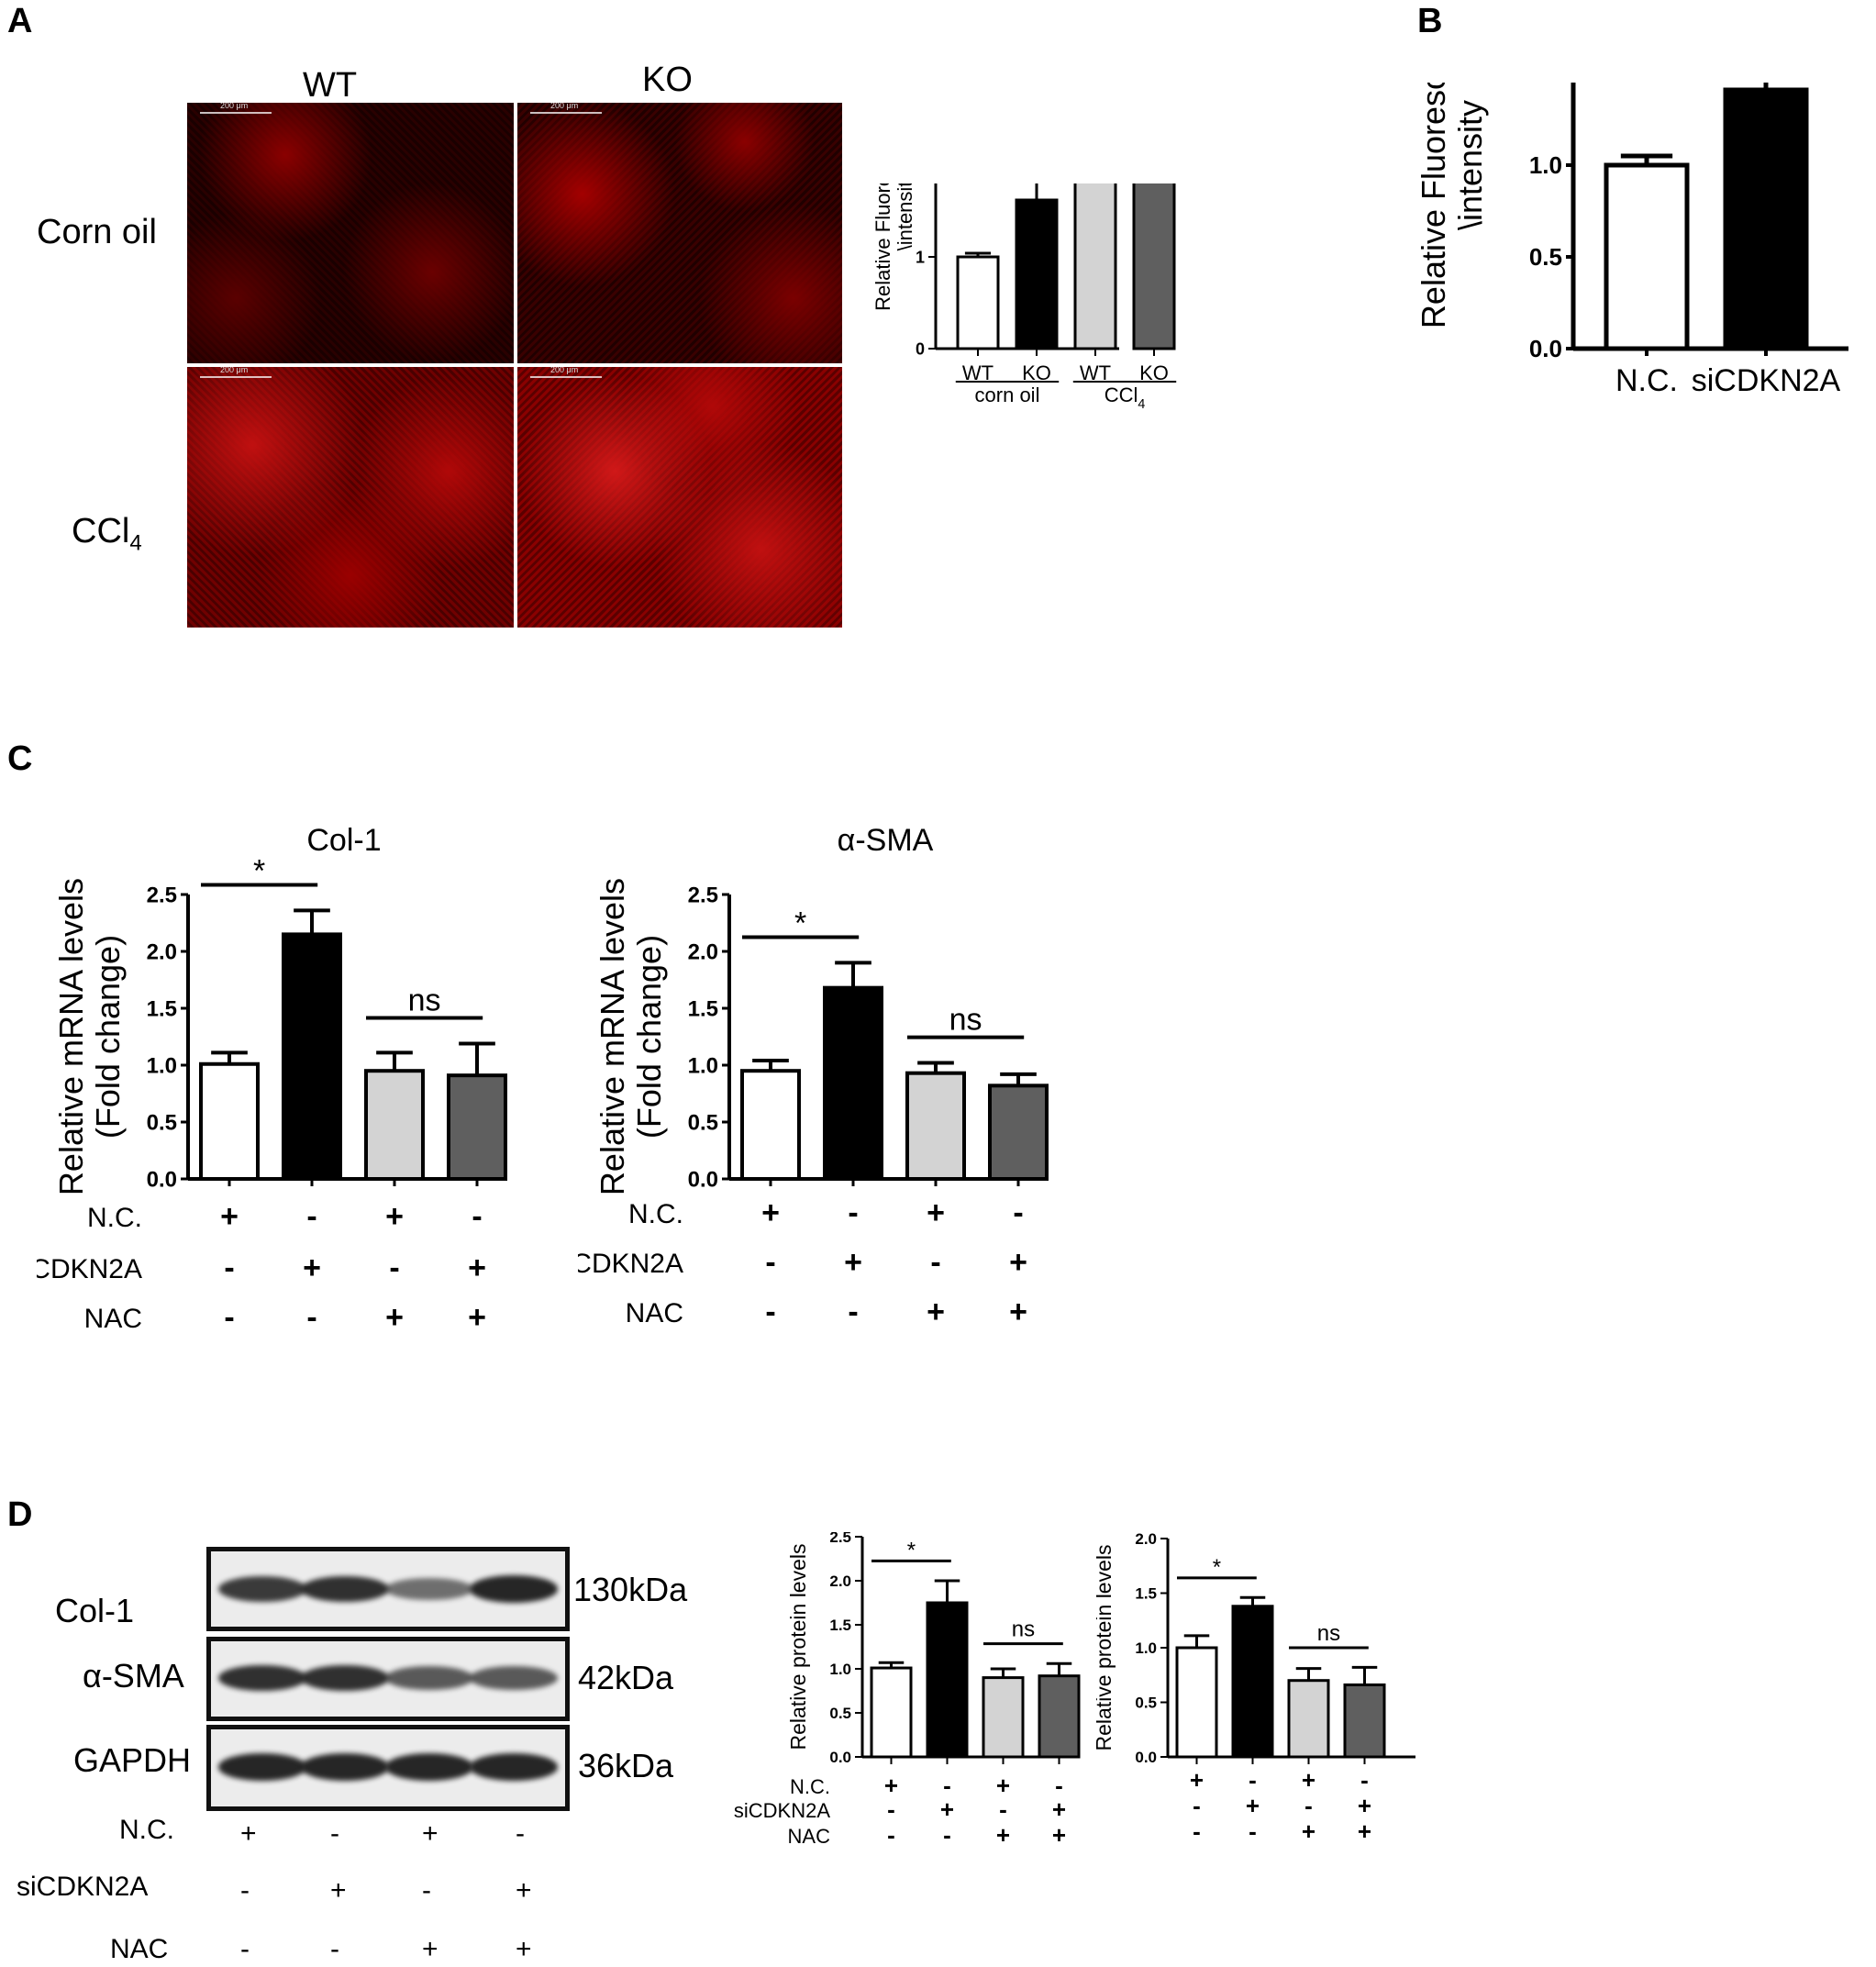  I want to click on y-axis-label: Relative Fluorescence\intensity, so click(894, 247).